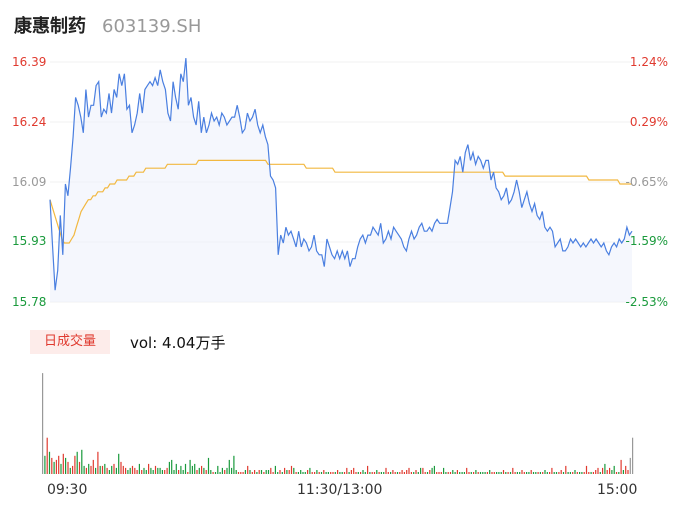  I want to click on daily-volume-tab: 日成交量, so click(70, 342).